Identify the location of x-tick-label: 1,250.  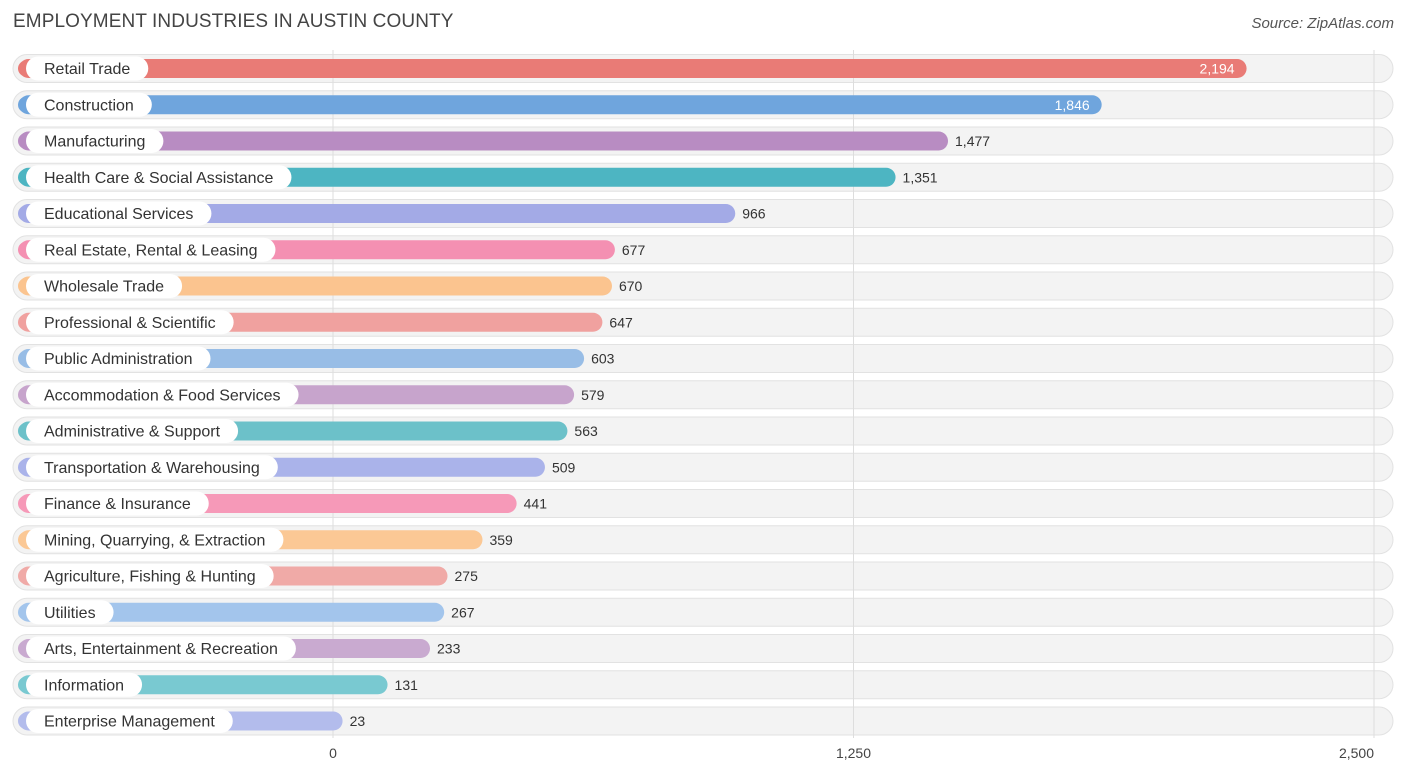
(853, 753).